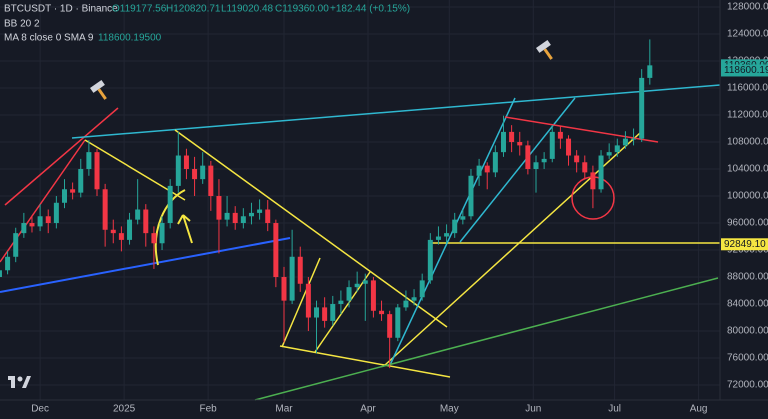 The image size is (768, 419). What do you see at coordinates (533, 409) in the screenshot?
I see `x-tick-label: Jun` at bounding box center [533, 409].